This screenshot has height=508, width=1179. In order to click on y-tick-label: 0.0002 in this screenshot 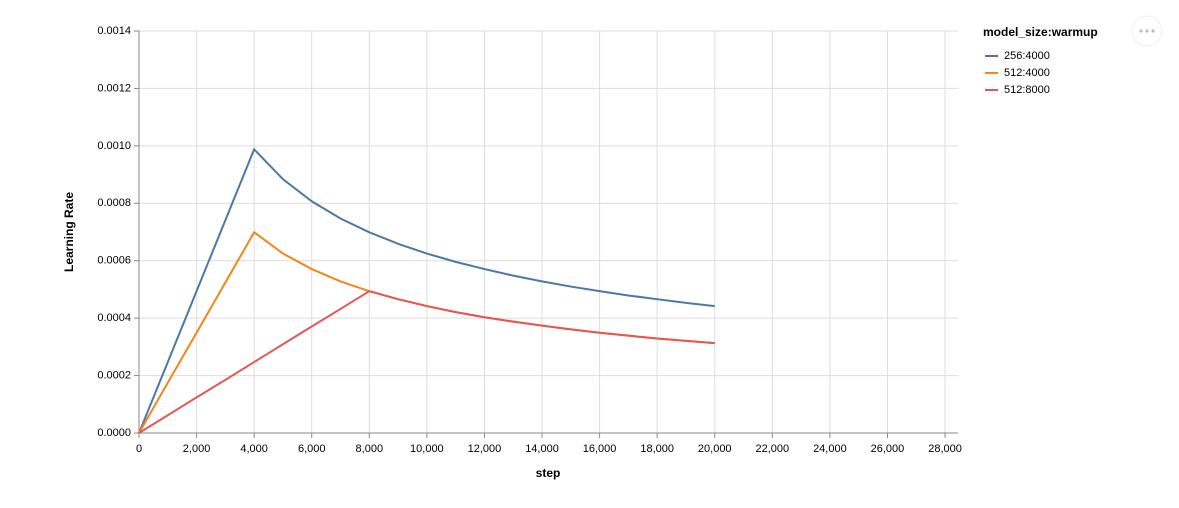, I will do `click(114, 375)`.